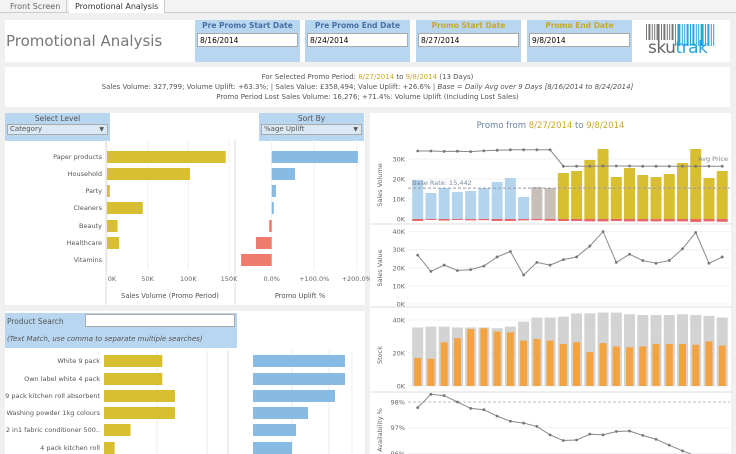  I want to click on tab-promotional-analysis: Promotional Analysis, so click(117, 6).